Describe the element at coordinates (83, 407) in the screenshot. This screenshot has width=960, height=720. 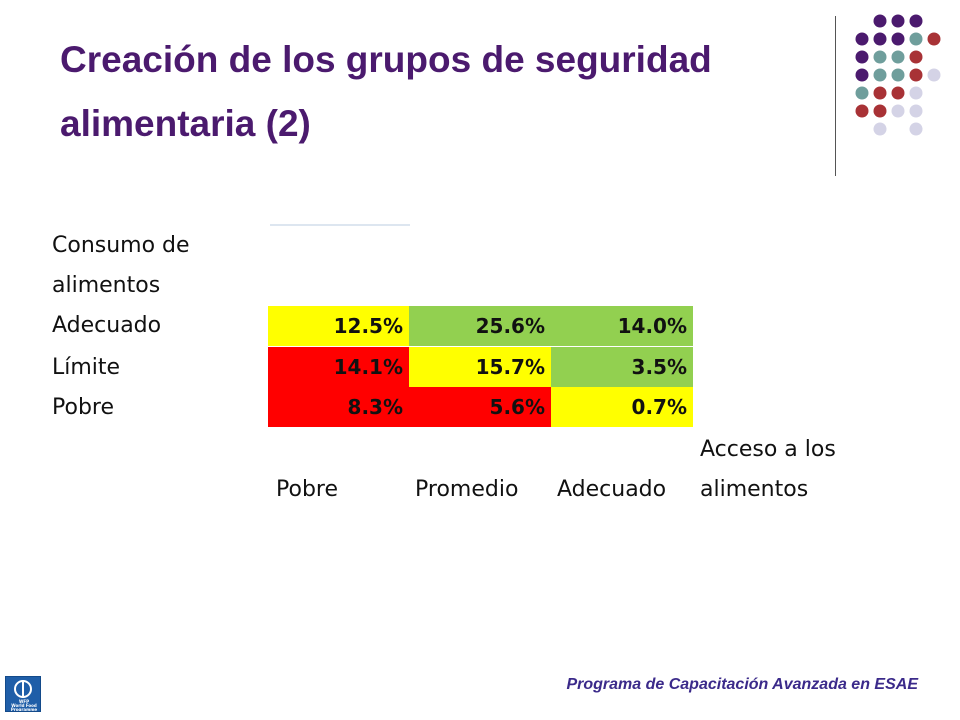
I see `row-label-pobre: Pobre` at that location.